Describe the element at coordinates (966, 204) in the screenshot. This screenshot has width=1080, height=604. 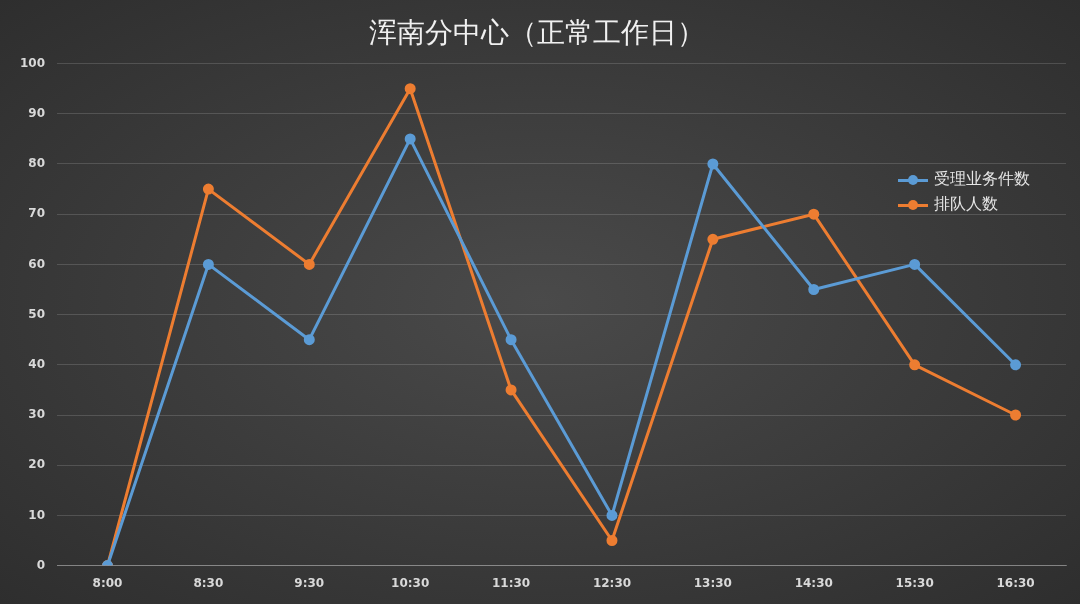
I see `legend-label: 排队人数` at that location.